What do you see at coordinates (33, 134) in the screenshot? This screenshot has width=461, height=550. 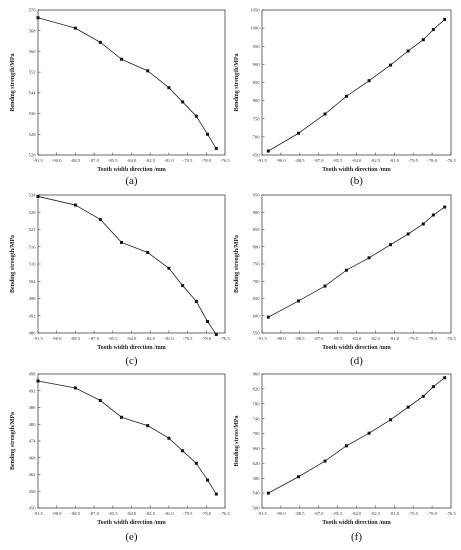 I see `y-tick-label: 528` at bounding box center [33, 134].